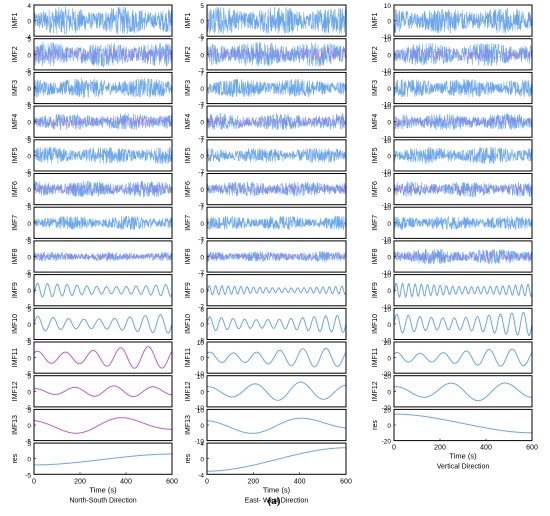 The height and width of the screenshot is (516, 550). I want to click on subplot-imf12: 5 0 -5 IMF12, so click(92, 393).